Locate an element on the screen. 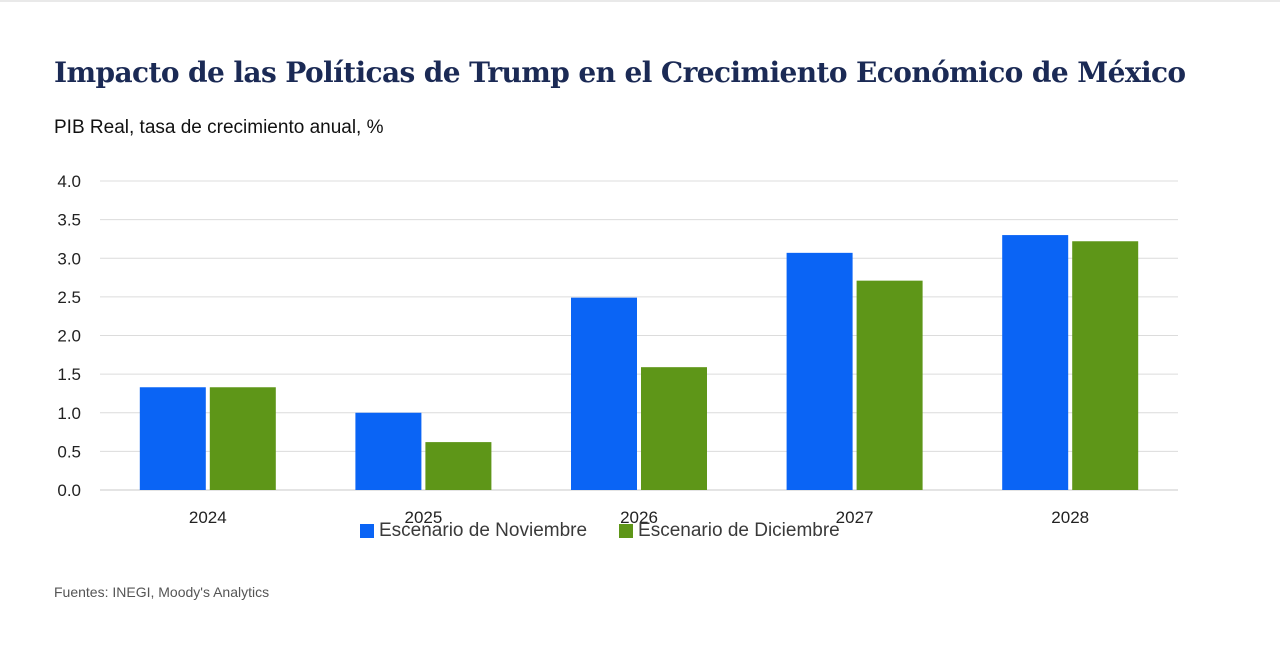  x-tick-label-2026: 2026 is located at coordinates (639, 517).